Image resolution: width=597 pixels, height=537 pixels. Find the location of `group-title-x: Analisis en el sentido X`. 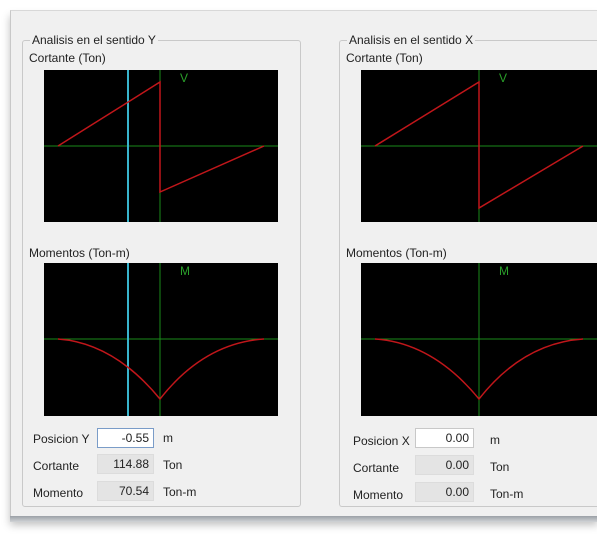

group-title-x: Analisis en el sentido X is located at coordinates (411, 40).